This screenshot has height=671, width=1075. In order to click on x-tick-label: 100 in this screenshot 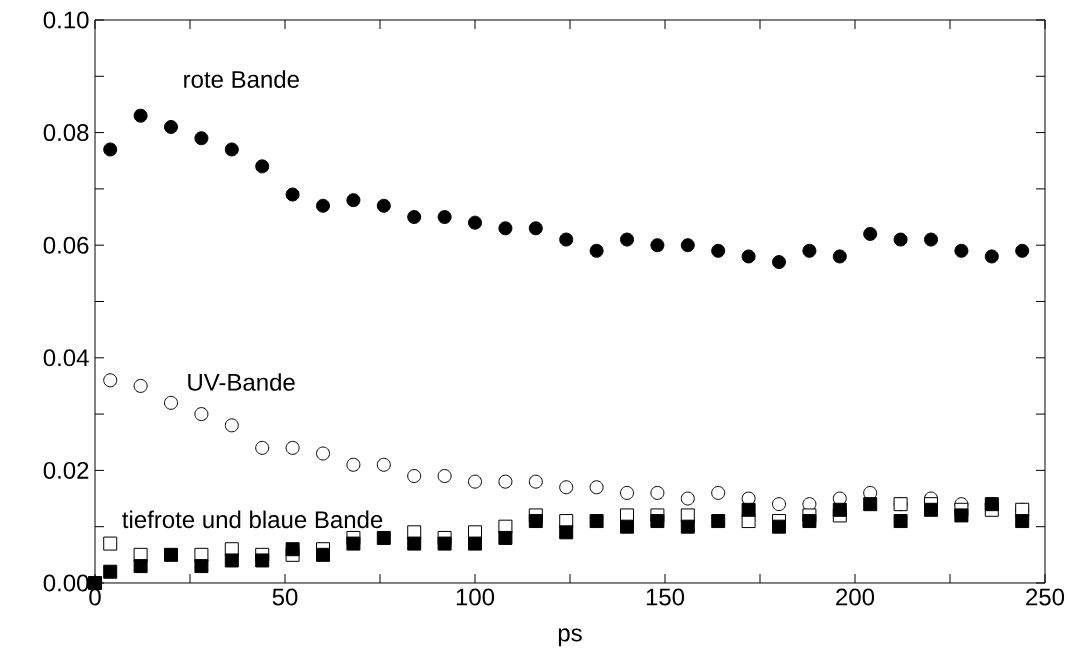, I will do `click(475, 597)`.